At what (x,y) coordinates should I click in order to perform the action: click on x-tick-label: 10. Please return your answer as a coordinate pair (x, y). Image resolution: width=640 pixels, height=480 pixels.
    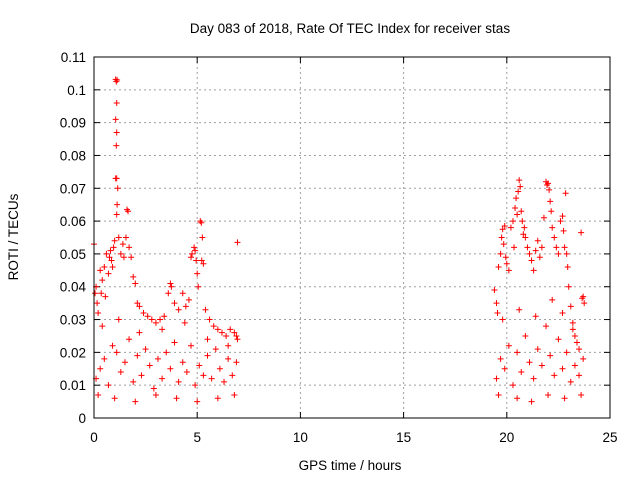
    Looking at the image, I should click on (300, 437).